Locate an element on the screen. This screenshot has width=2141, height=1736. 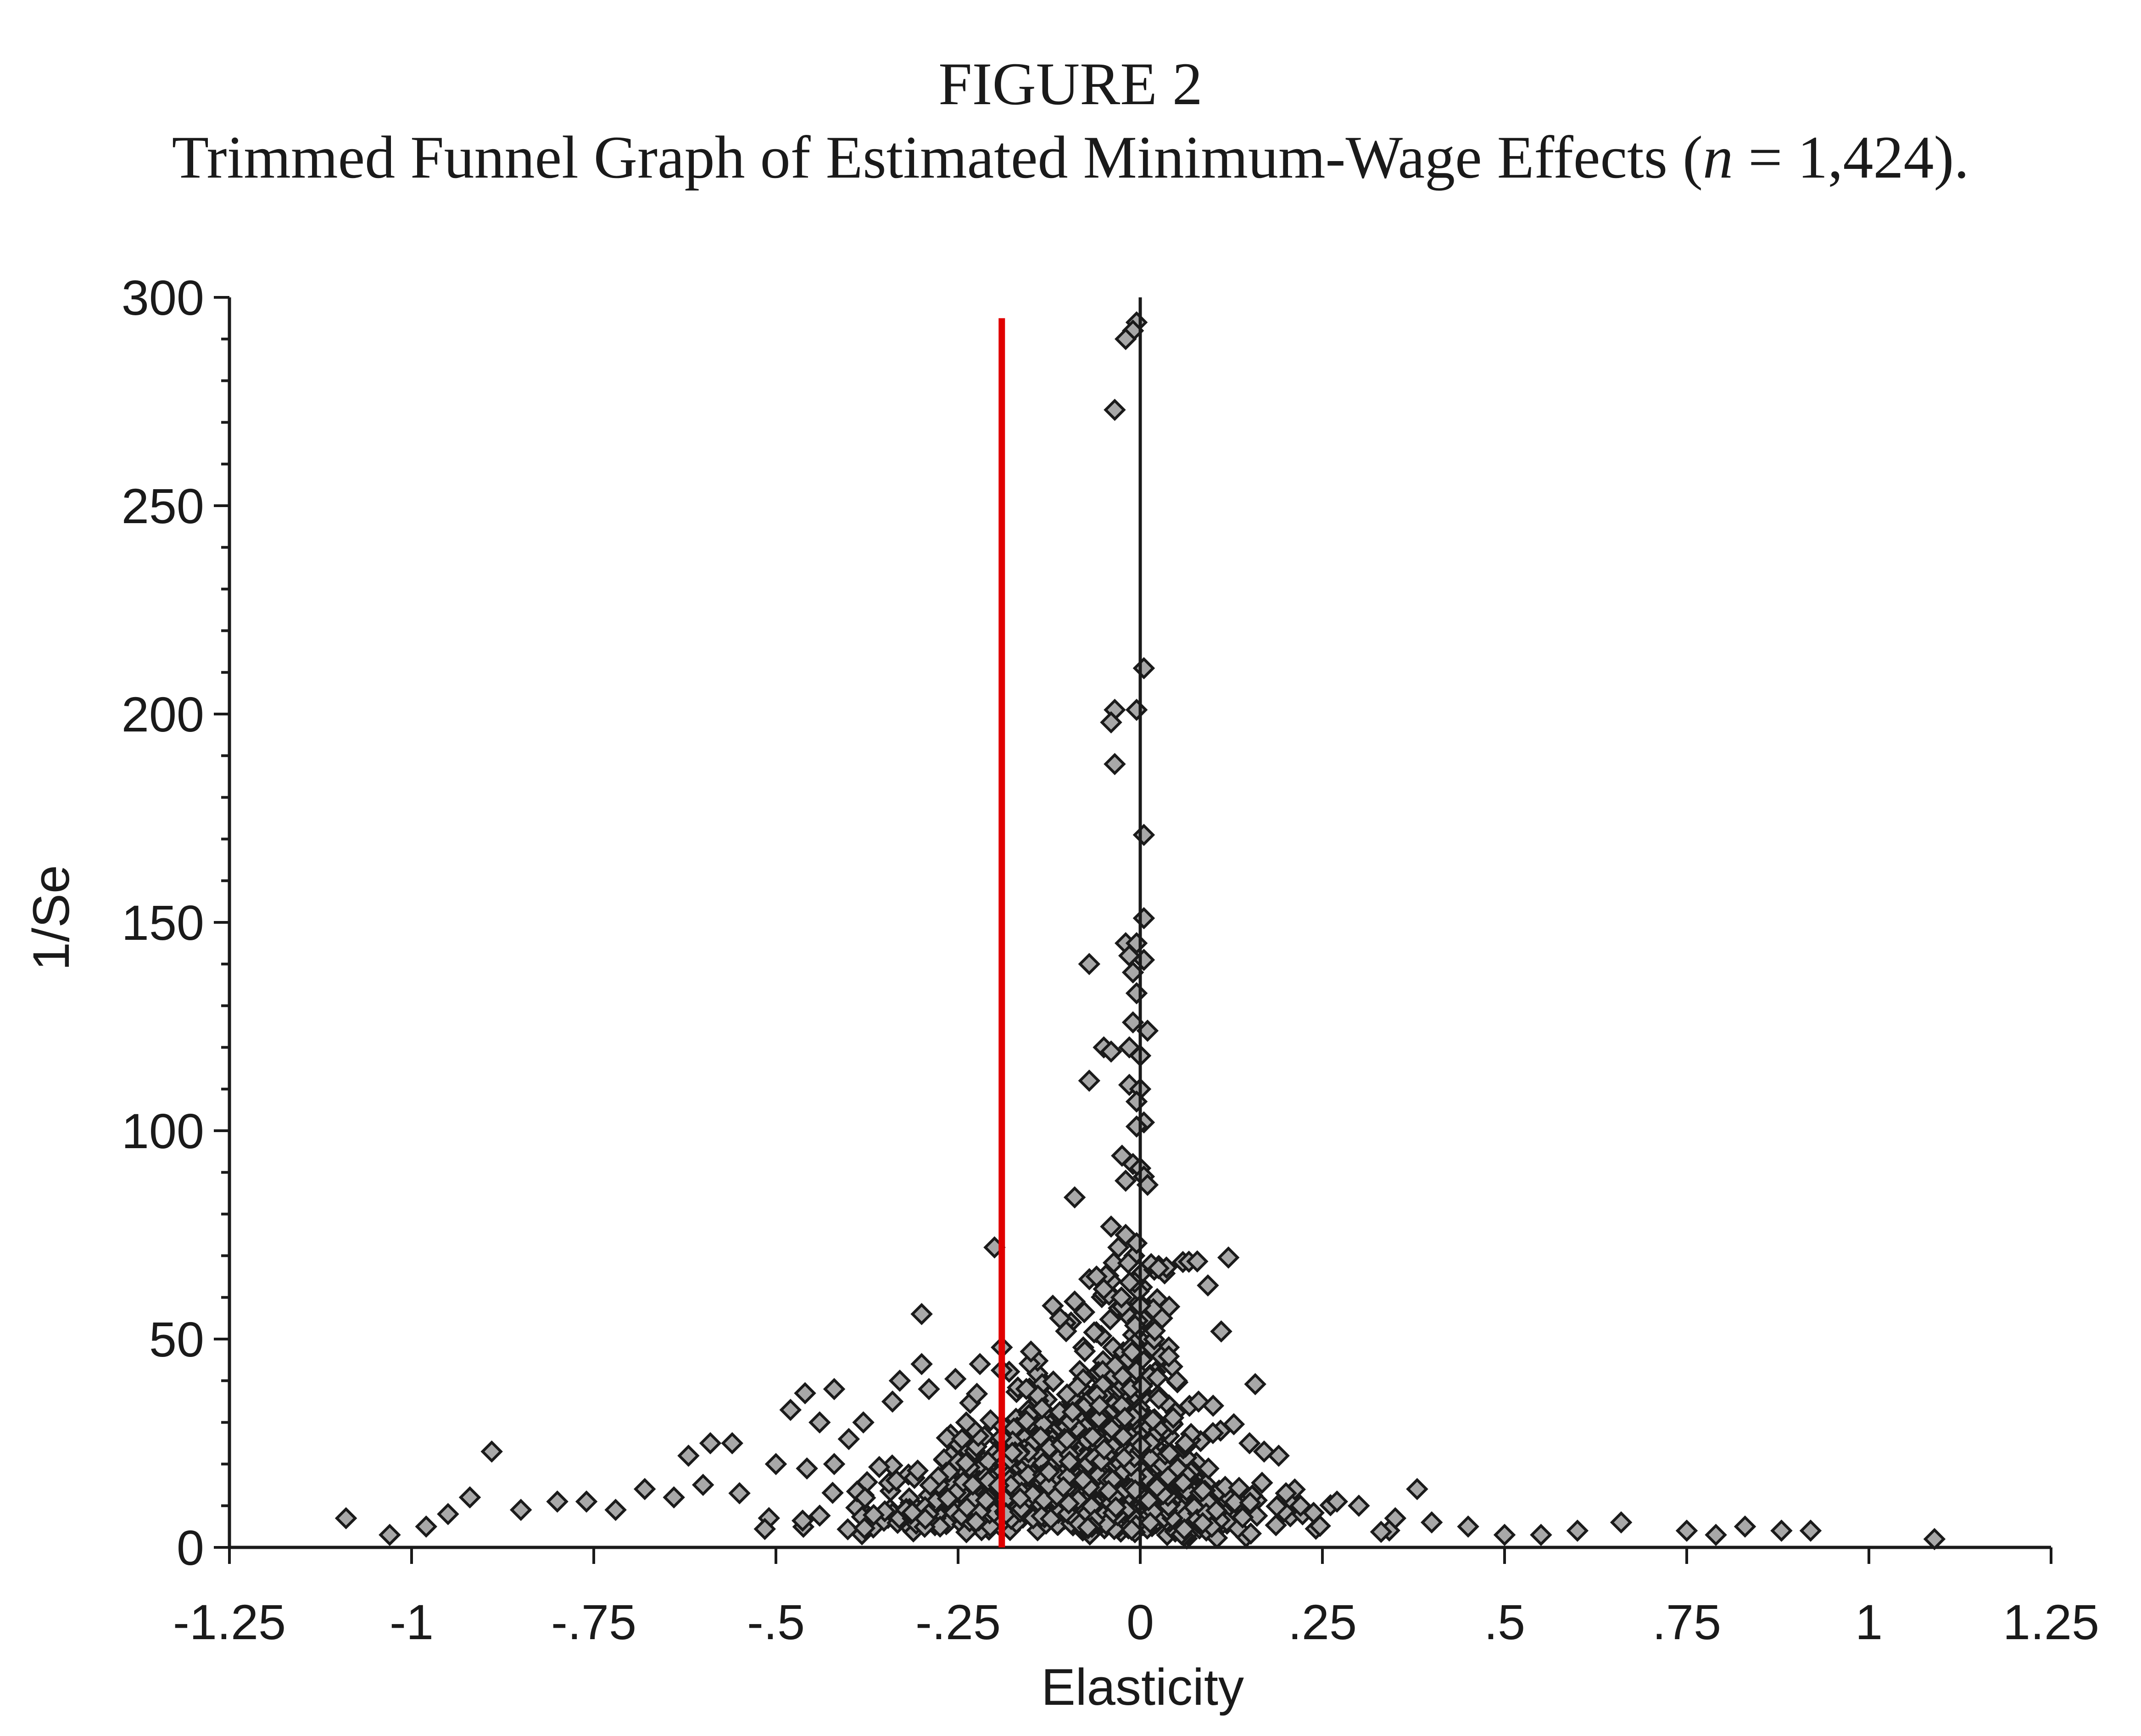
figure-label: FIGURE 2 is located at coordinates (1070, 83).